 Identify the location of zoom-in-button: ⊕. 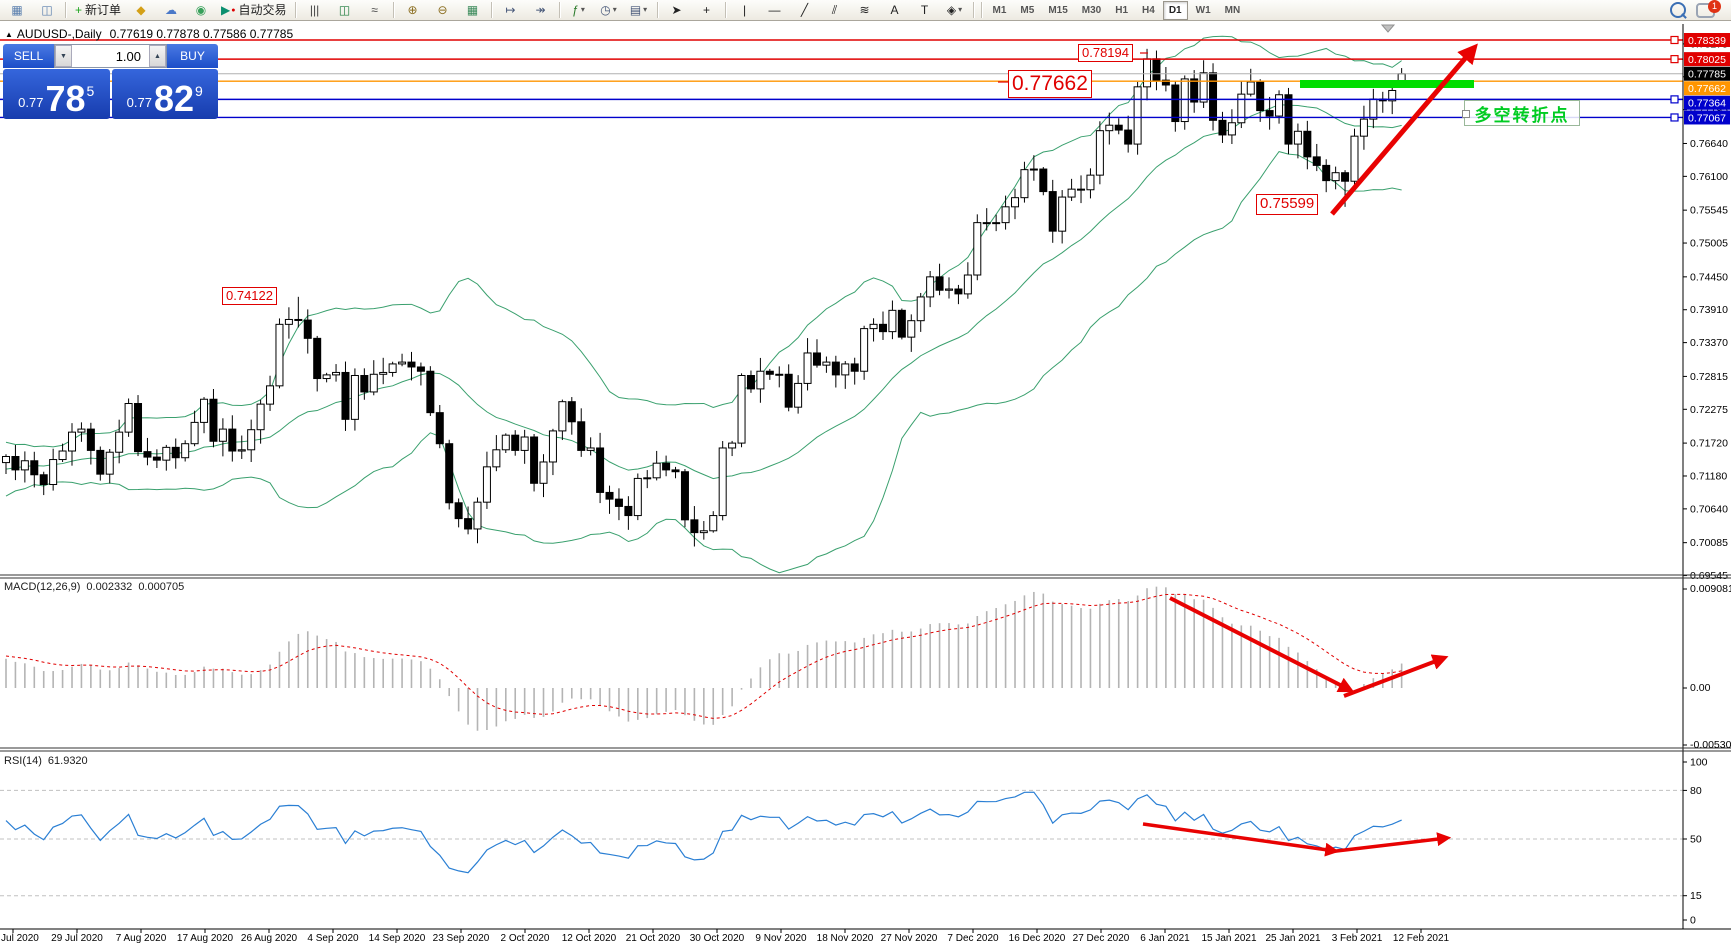
(413, 10).